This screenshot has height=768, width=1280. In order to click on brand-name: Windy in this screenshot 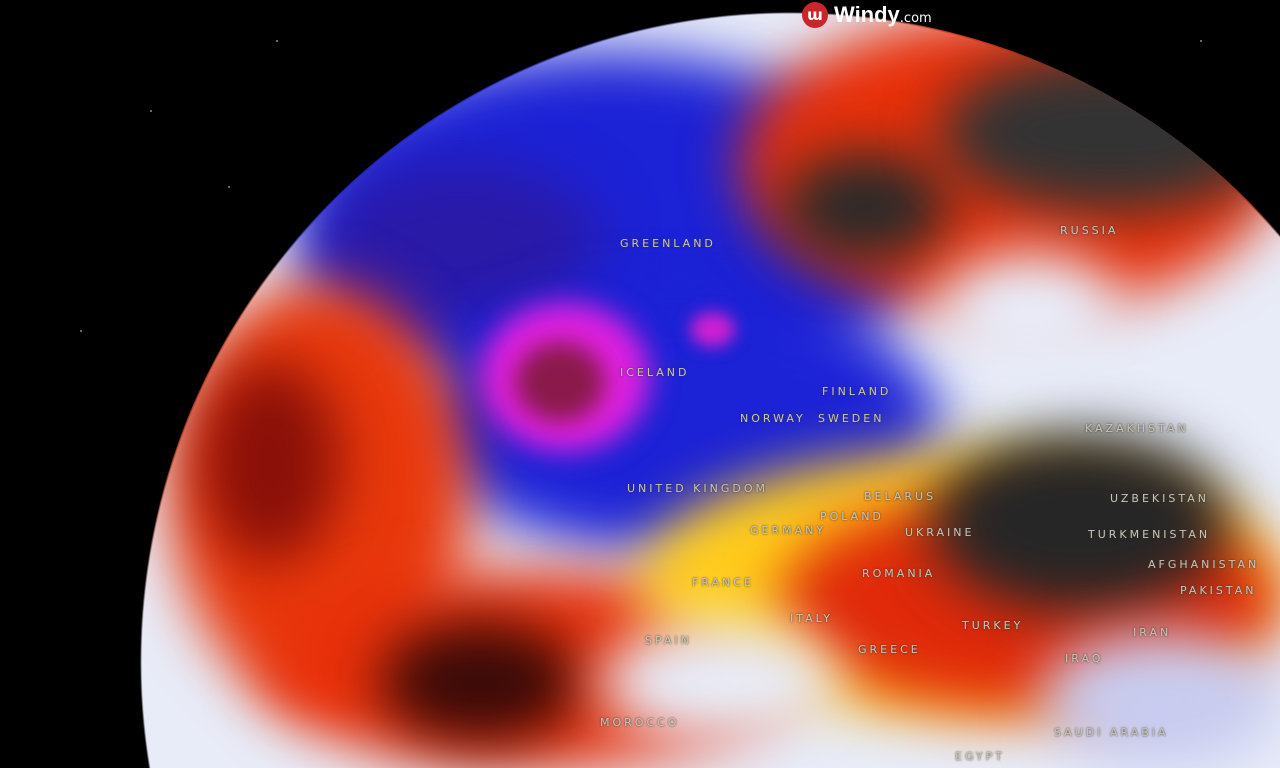, I will do `click(867, 14)`.